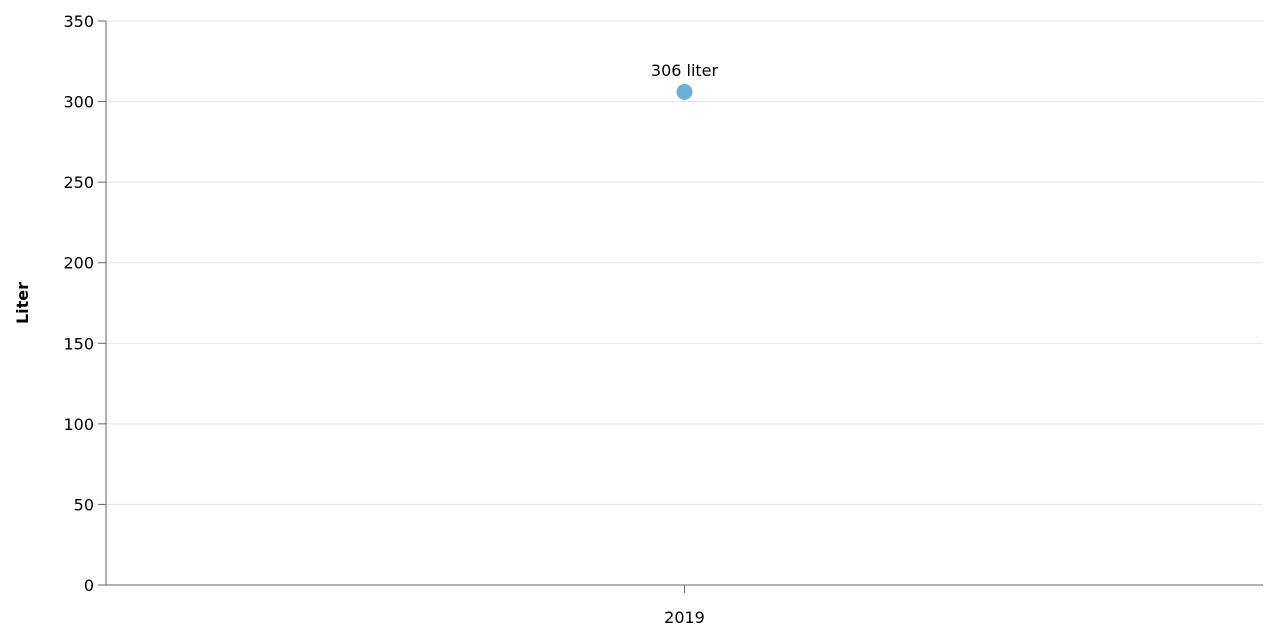 The width and height of the screenshot is (1267, 627). I want to click on x-axis-ticks: 2019, so click(684, 606).